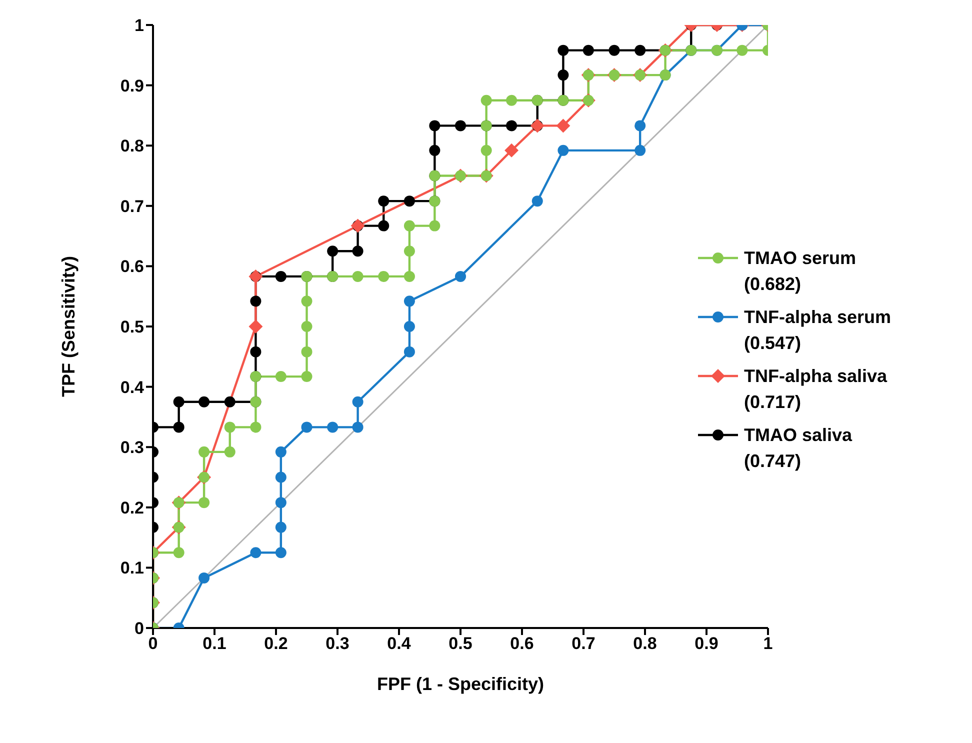  Describe the element at coordinates (799, 448) in the screenshot. I see `legend-label: TMAO saliva (0.747)` at that location.